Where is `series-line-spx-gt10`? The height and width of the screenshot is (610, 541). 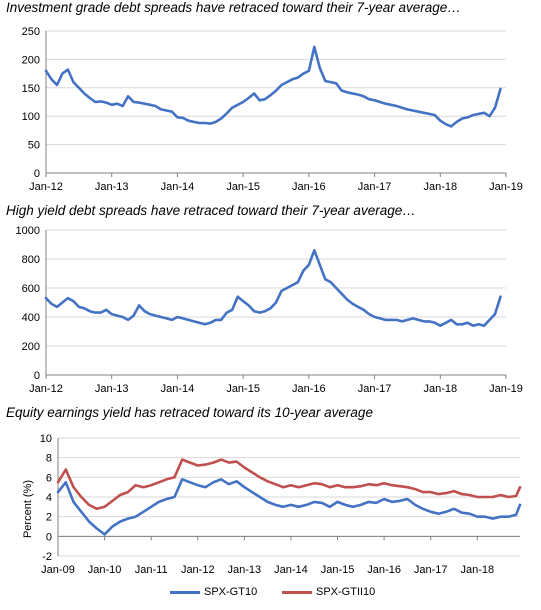 series-line-spx-gt10 is located at coordinates (289, 506).